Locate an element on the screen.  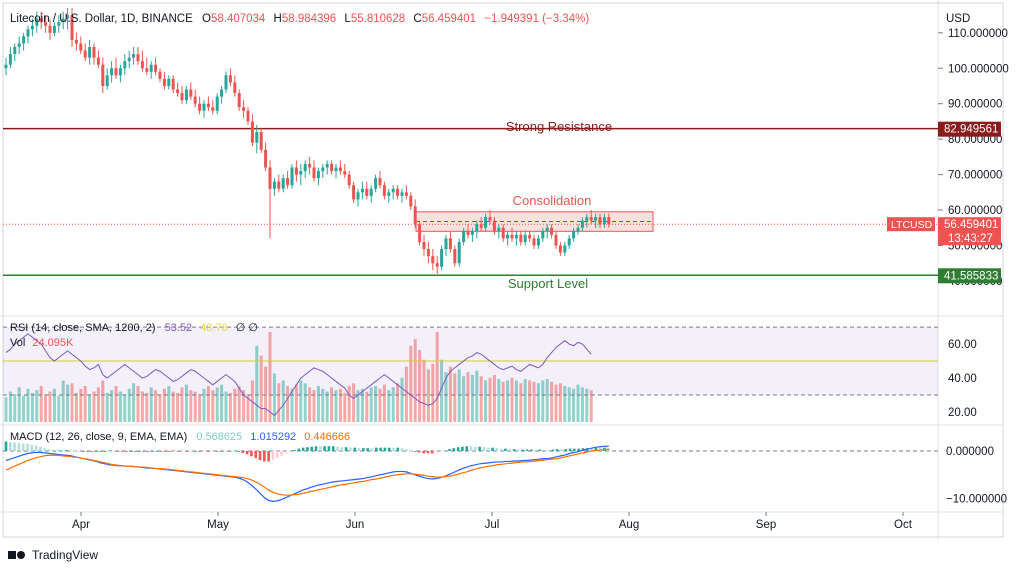
close-label: C is located at coordinates (417, 19).